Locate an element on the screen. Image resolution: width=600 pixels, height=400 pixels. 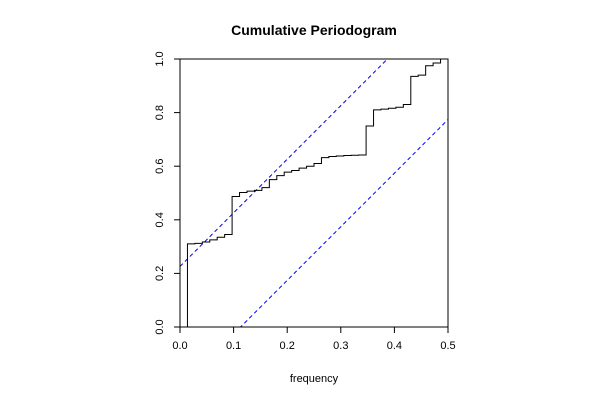
y-tick-label: 0.4 is located at coordinates (160, 219).